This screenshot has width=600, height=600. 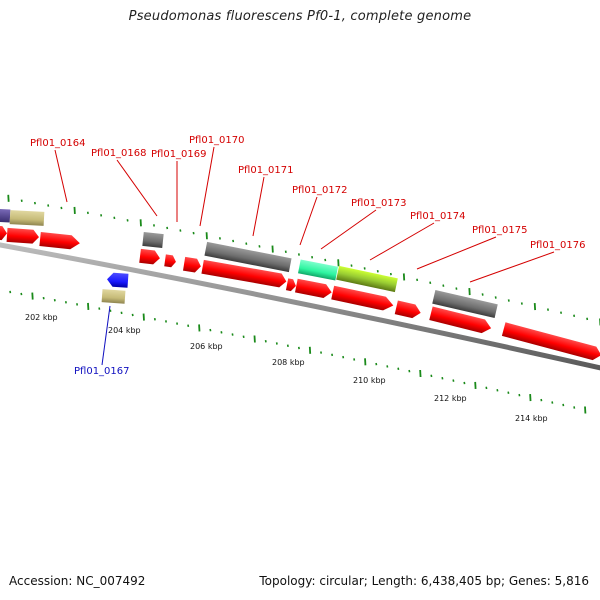 I want to click on gray-feature-b, so click(x=248, y=257).